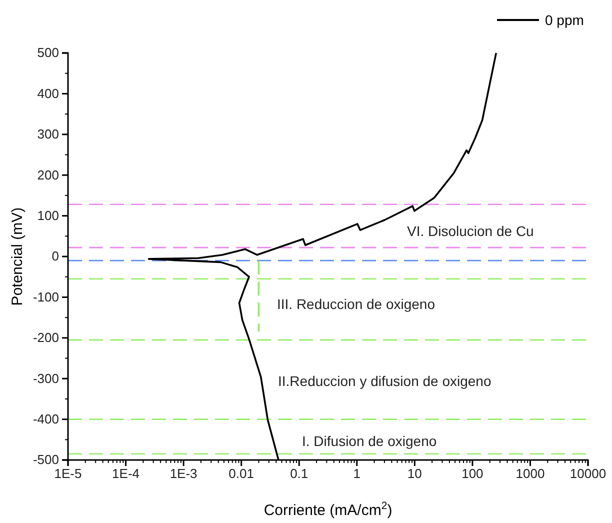  I want to click on x-tick-label: 0.01, so click(241, 474).